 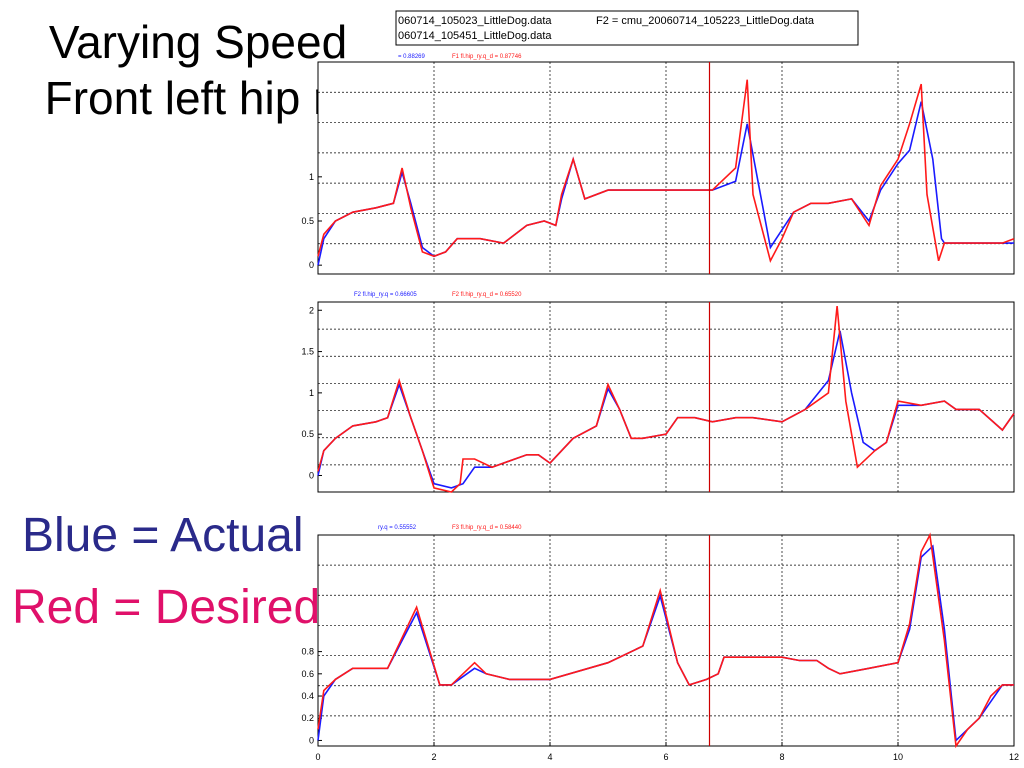 What do you see at coordinates (898, 757) in the screenshot?
I see `x-tick-label: 10` at bounding box center [898, 757].